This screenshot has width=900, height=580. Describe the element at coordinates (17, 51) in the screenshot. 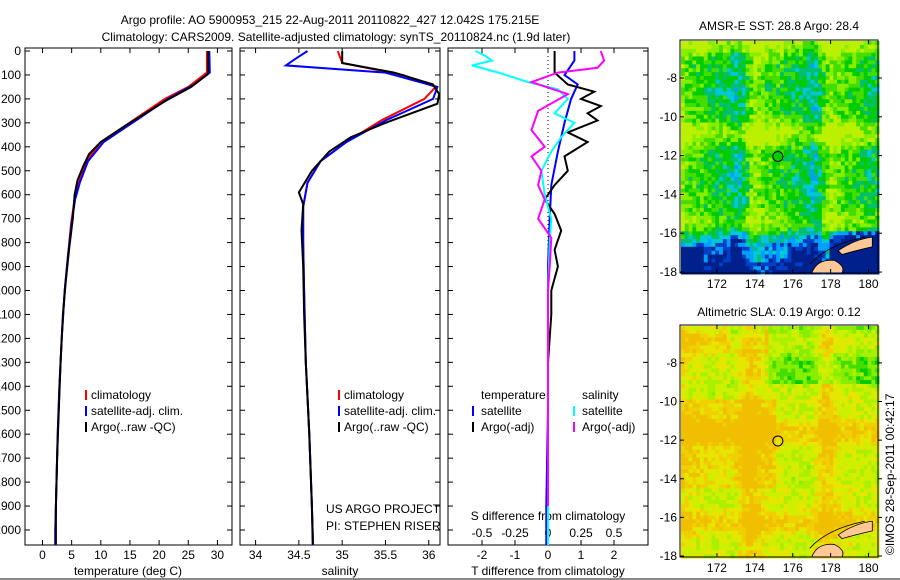

I see `y-tick-label: 0` at that location.